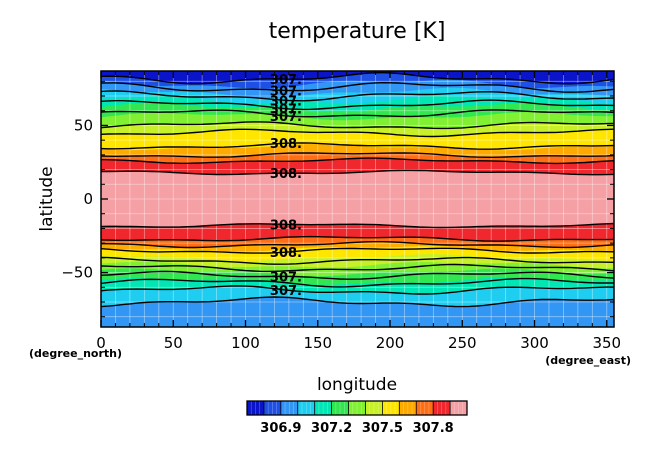 This screenshot has width=659, height=454. Describe the element at coordinates (83, 125) in the screenshot. I see `y-tick-label: 50` at that location.